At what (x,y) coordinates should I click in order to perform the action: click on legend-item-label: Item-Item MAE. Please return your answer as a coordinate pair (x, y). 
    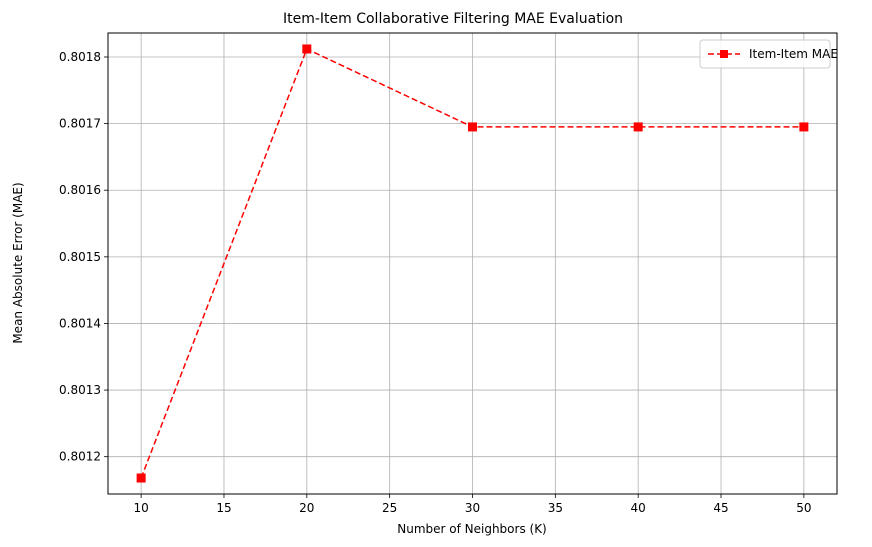
    Looking at the image, I should click on (793, 54).